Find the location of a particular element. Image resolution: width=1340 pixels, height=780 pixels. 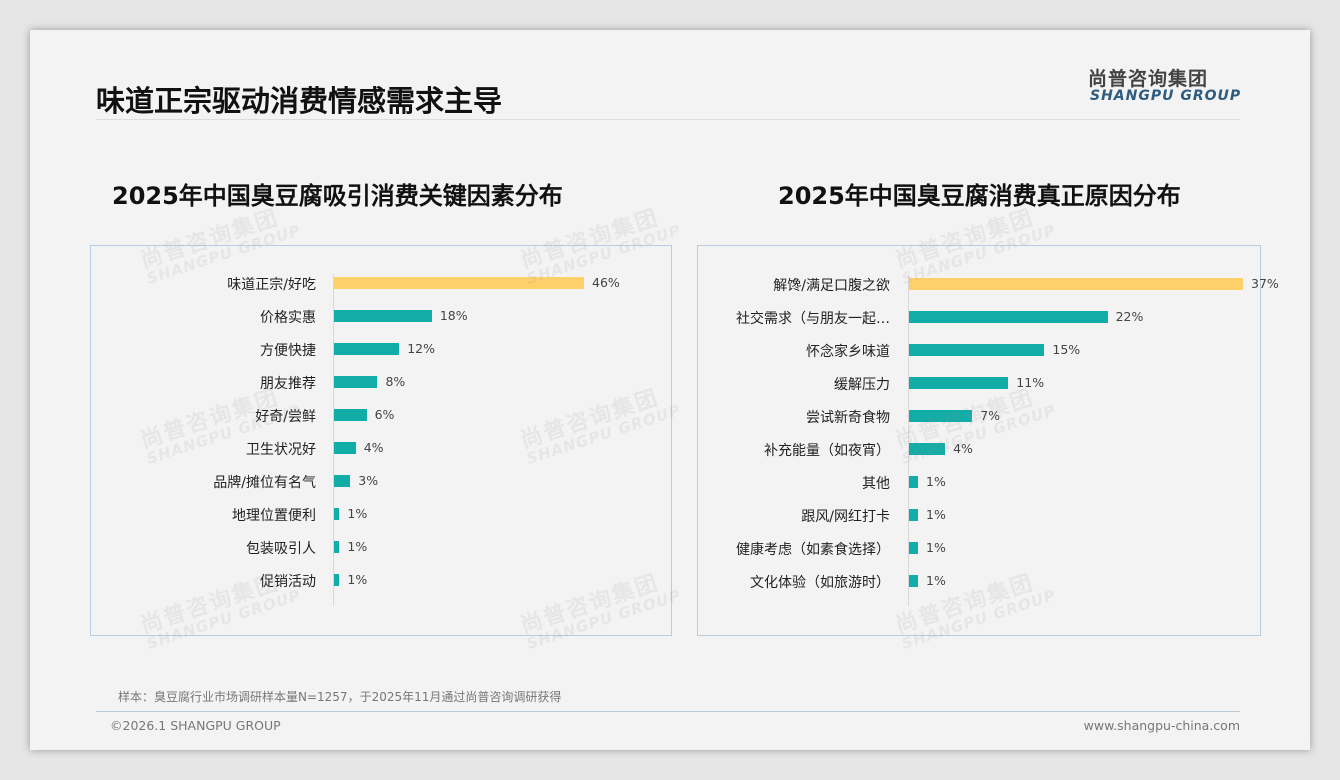

category-label: 文化体验（如旅游时） is located at coordinates (820, 583).